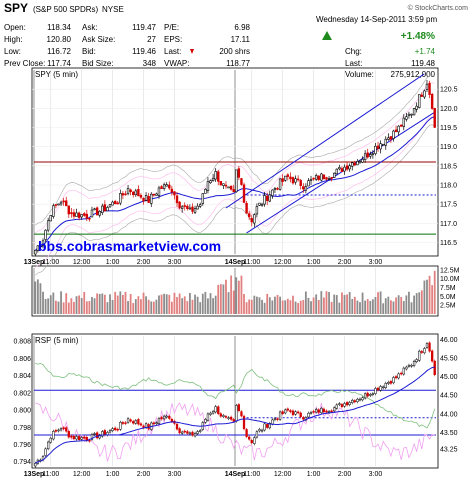 This screenshot has height=480, width=472. What do you see at coordinates (59, 27) in the screenshot?
I see `open-value: 118.34` at bounding box center [59, 27].